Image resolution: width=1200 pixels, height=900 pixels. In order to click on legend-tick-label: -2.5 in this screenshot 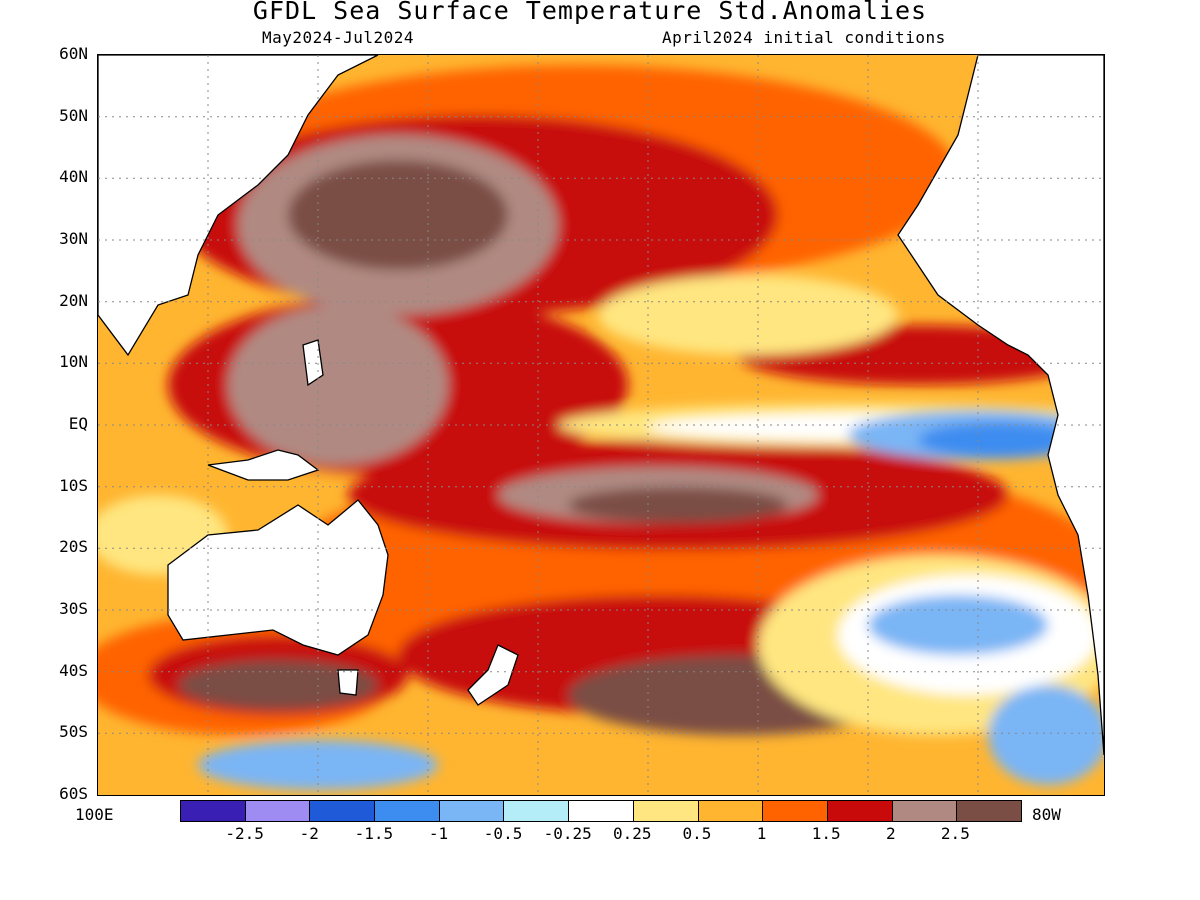, I will do `click(244, 833)`.